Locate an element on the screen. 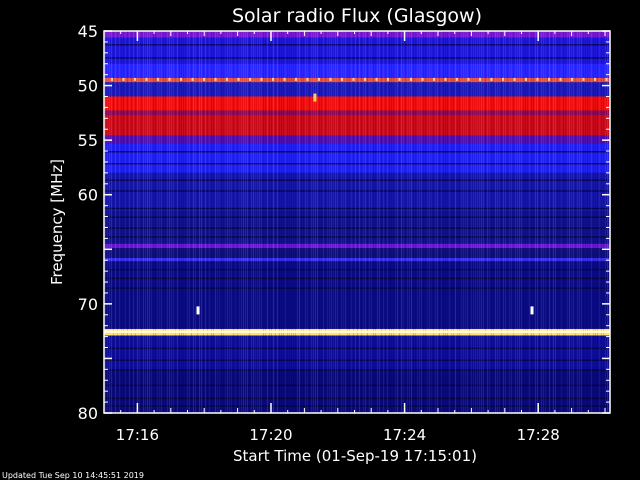  footer-timestamp: Updated Tue Sep 10 14:45:51 2019 is located at coordinates (73, 475).